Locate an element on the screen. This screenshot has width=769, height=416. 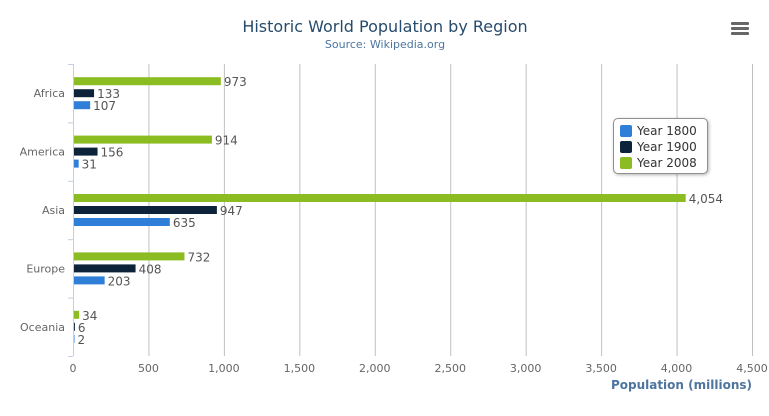
data-label: 6 is located at coordinates (82, 328).